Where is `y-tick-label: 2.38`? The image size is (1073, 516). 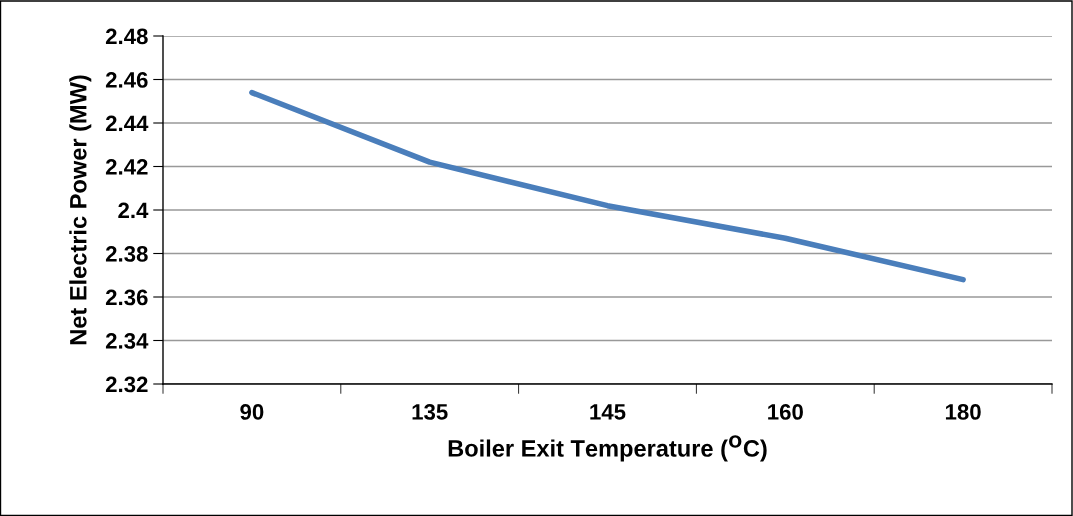
y-tick-label: 2.38 is located at coordinates (126, 254).